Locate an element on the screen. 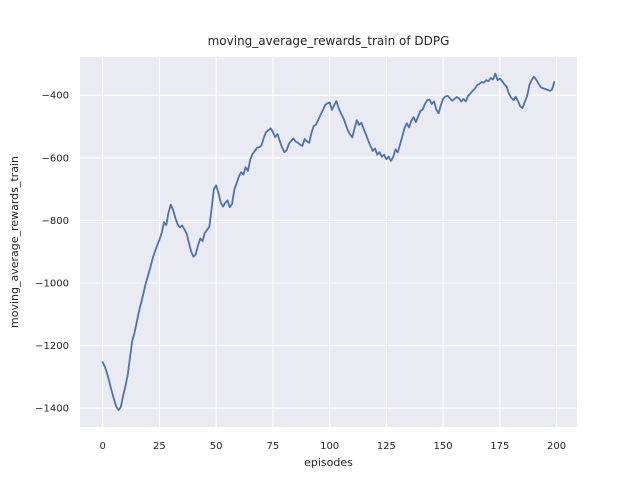 The image size is (640, 485). y-tick-label: −600 is located at coordinates (55, 158).